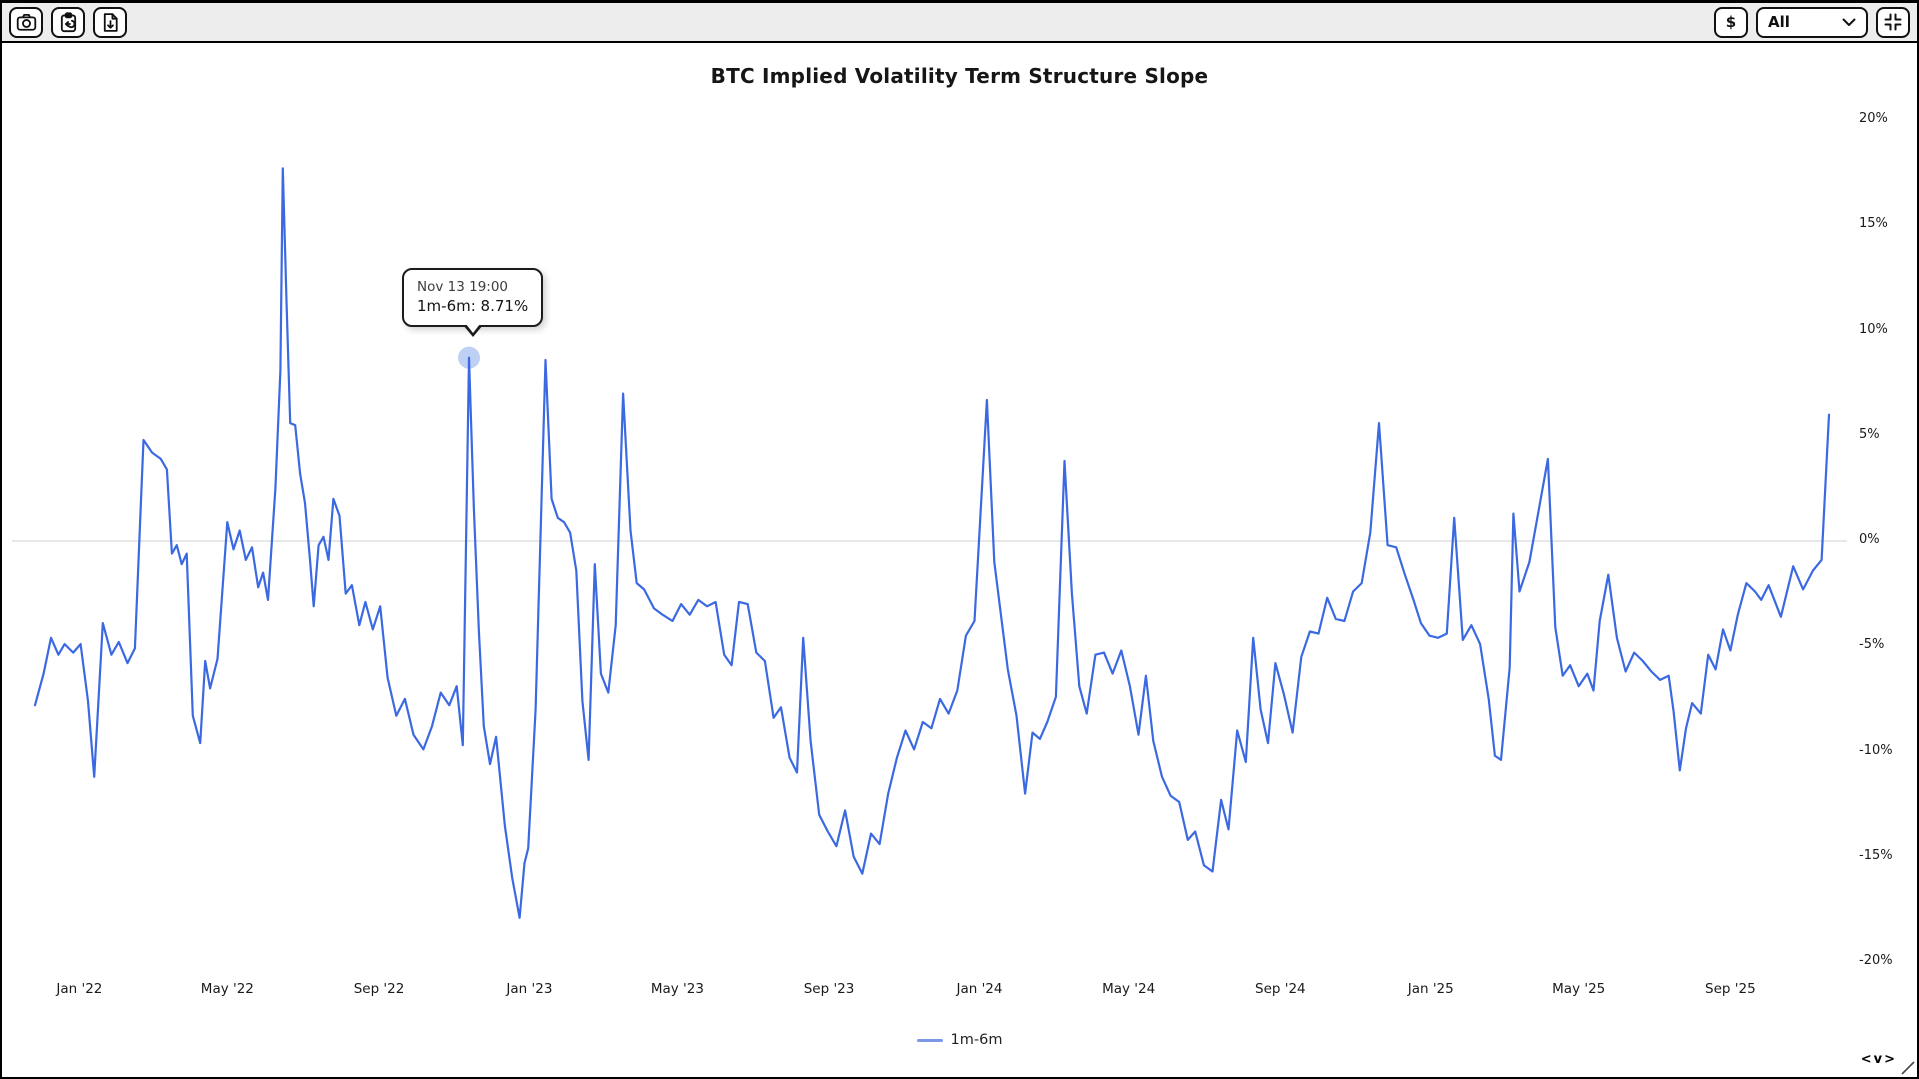 The height and width of the screenshot is (1079, 1919). What do you see at coordinates (1779, 22) in the screenshot?
I see `range-select-value: All` at bounding box center [1779, 22].